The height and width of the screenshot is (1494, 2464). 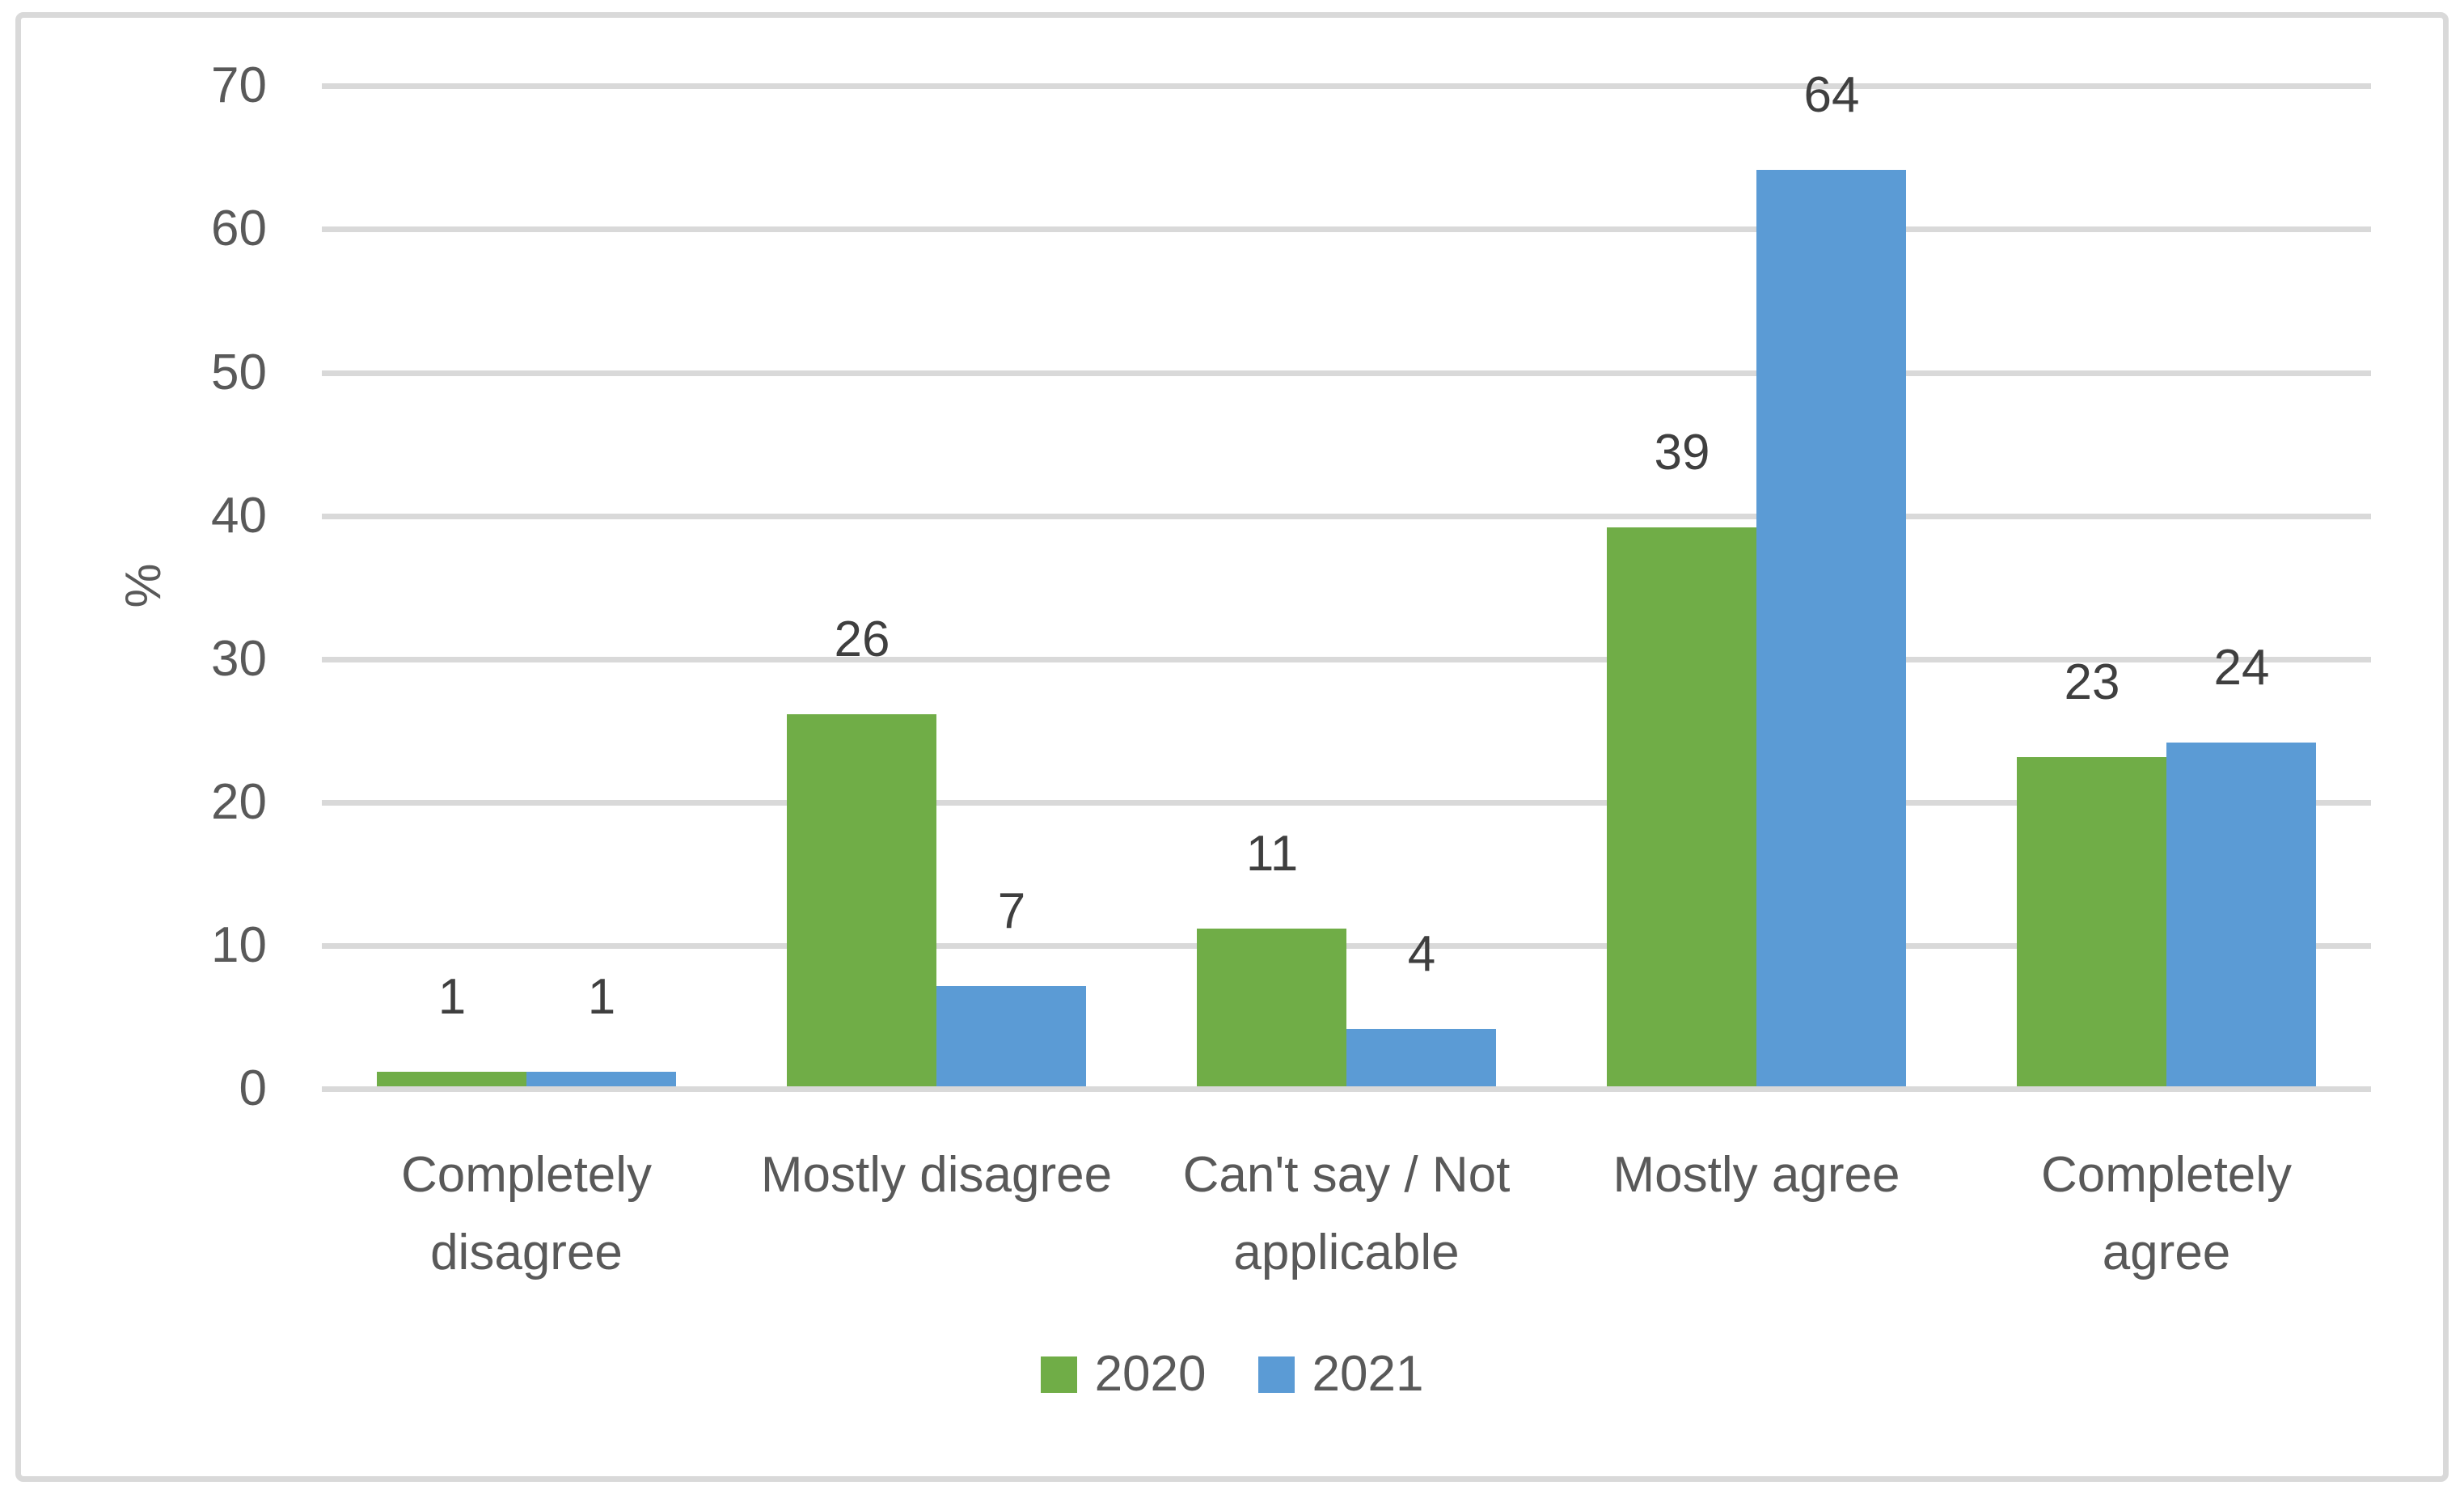 What do you see at coordinates (1421, 1057) in the screenshot?
I see `bar-2021-can-t-say-not-applicable` at bounding box center [1421, 1057].